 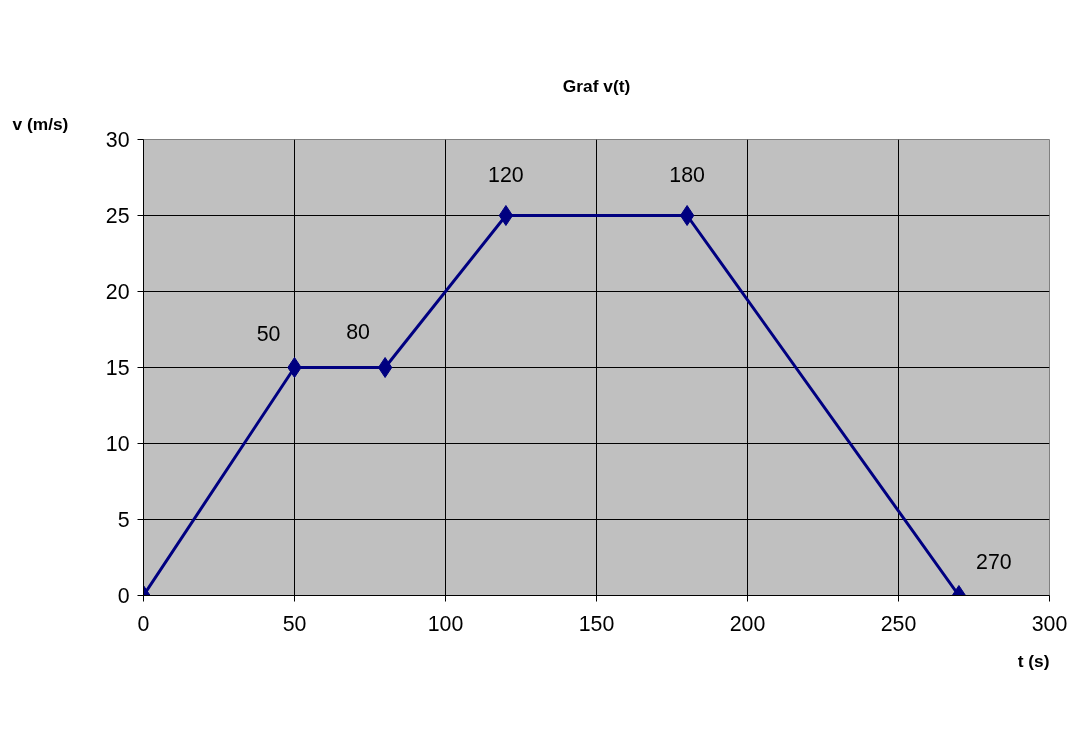 I want to click on y-tick-label: 30, so click(x=117, y=140).